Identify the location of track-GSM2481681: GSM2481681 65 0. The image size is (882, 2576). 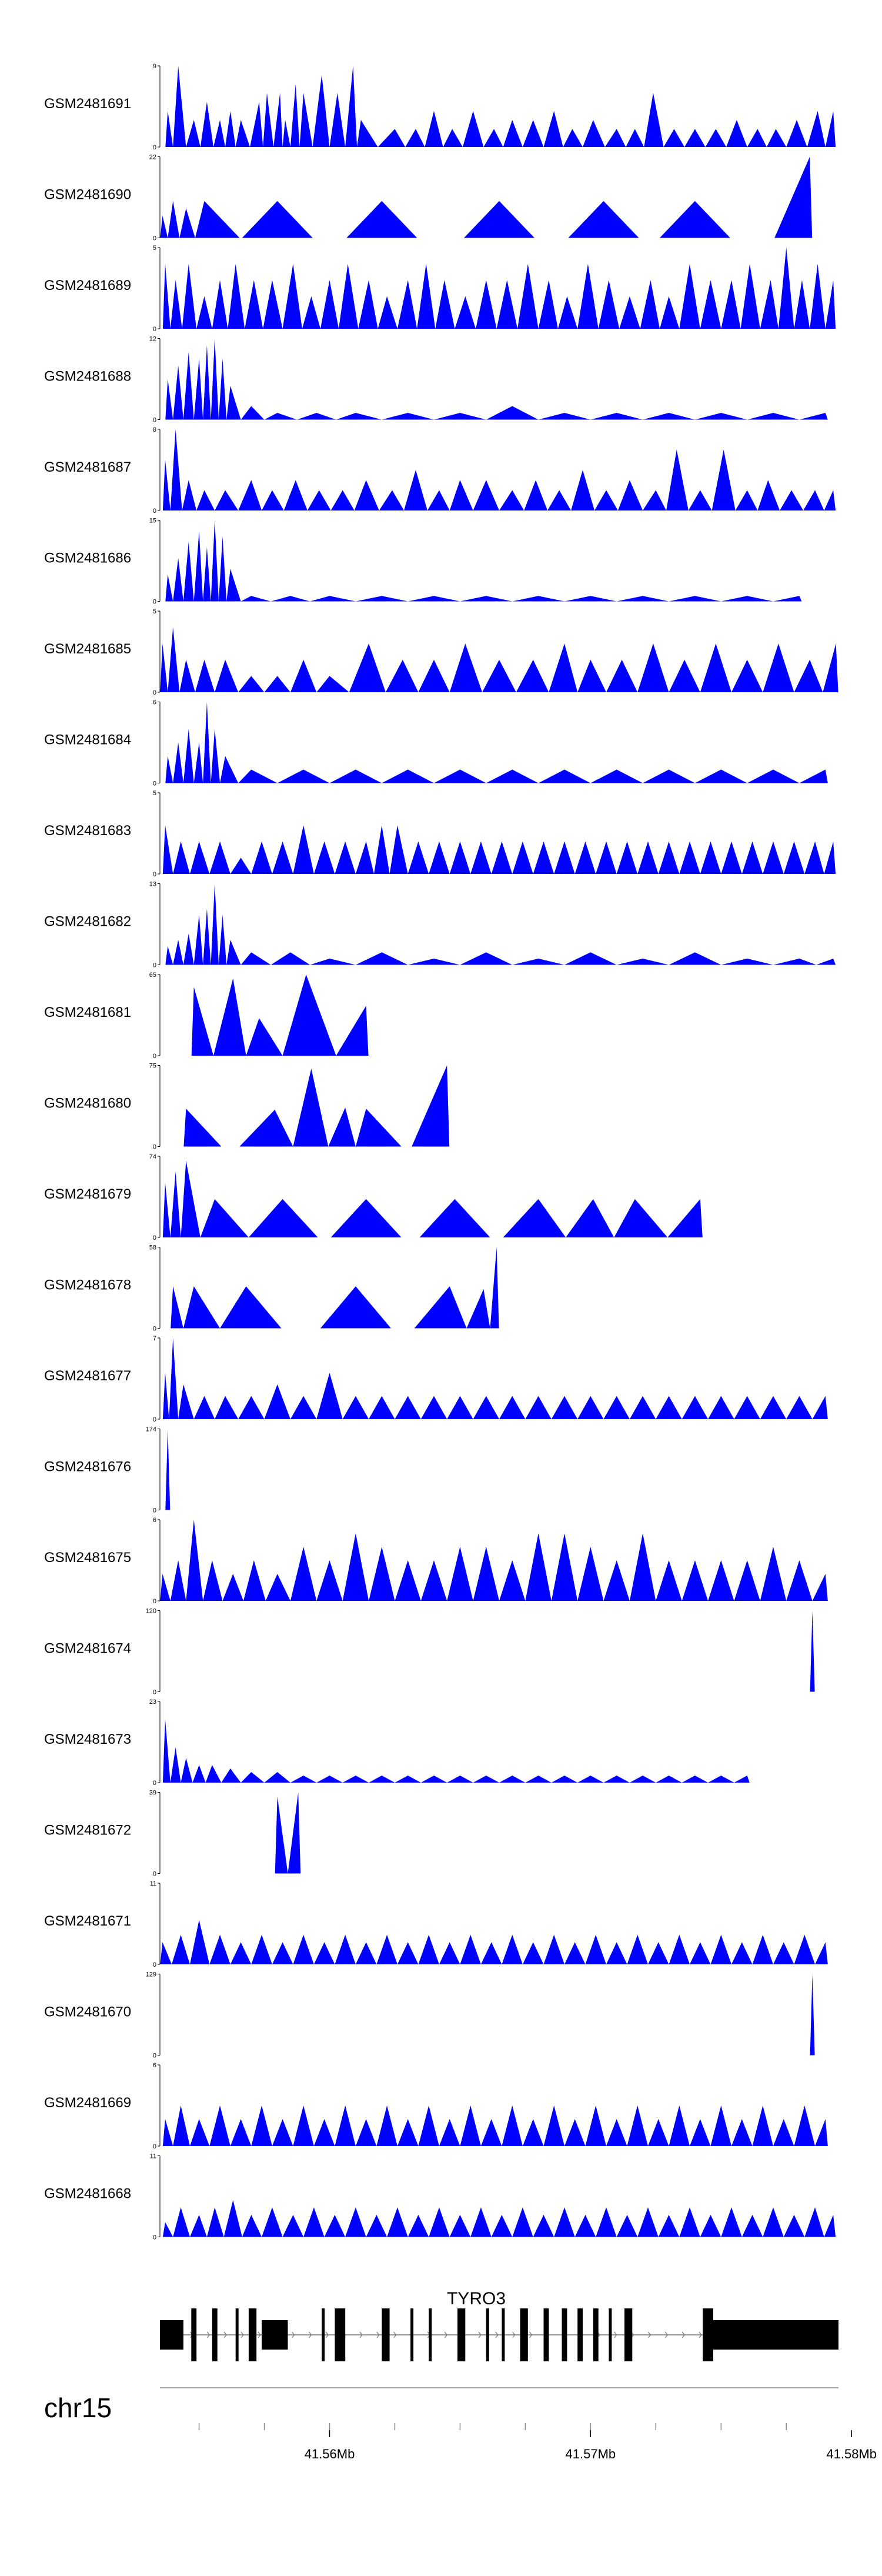
(206, 1016).